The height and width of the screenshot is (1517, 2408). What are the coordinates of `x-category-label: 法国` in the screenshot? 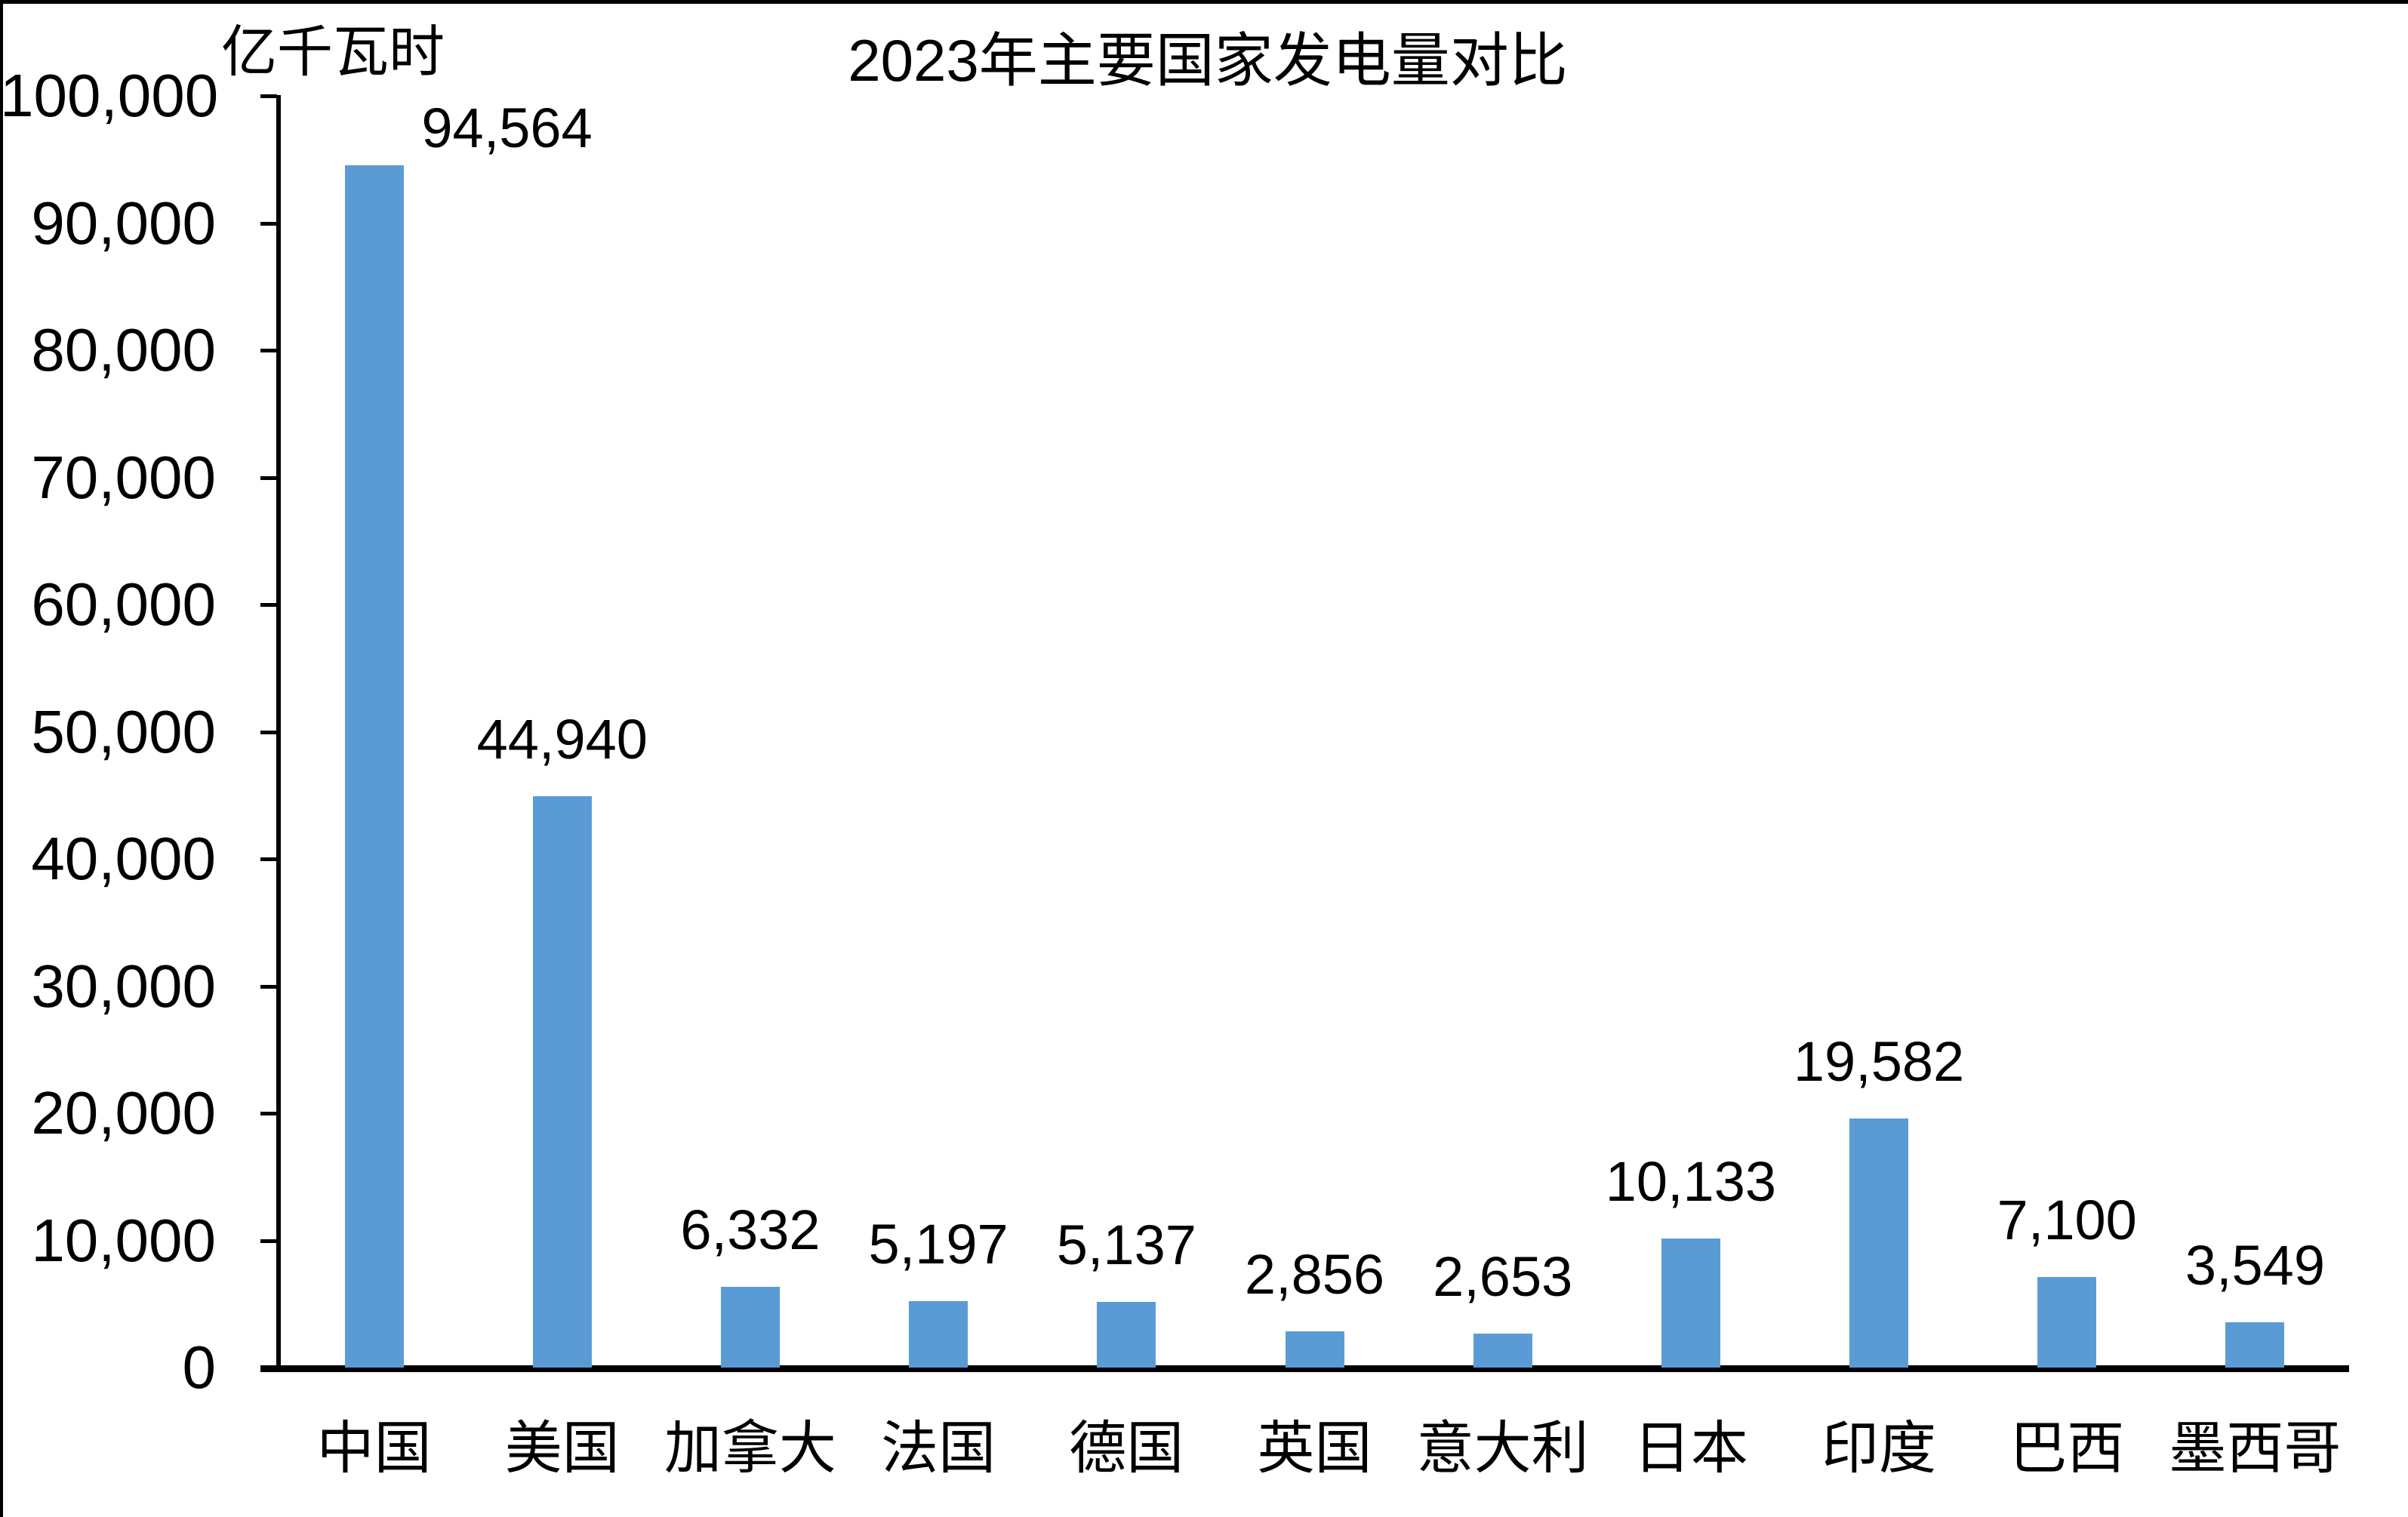 It's located at (938, 1449).